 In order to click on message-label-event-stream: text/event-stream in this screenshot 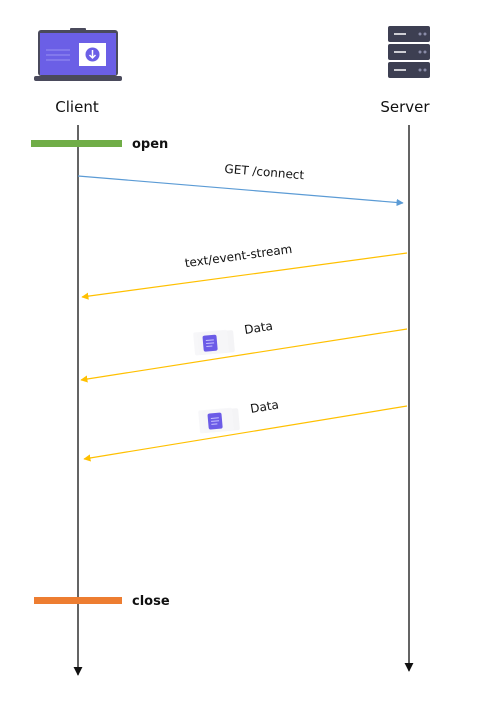, I will do `click(238, 256)`.